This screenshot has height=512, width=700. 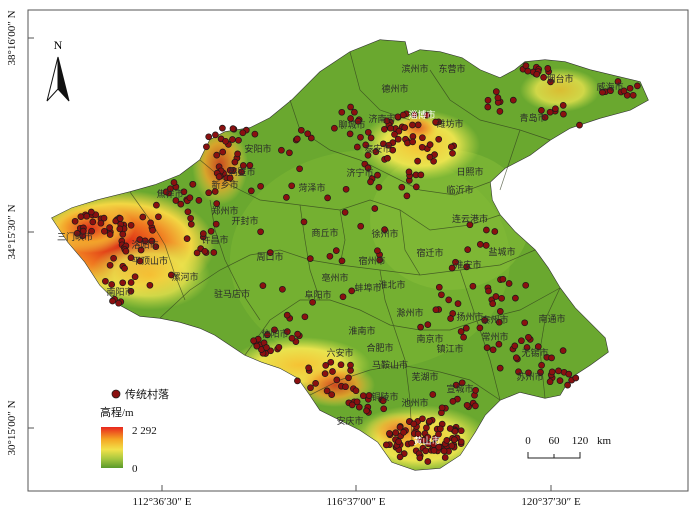 What do you see at coordinates (119, 291) in the screenshot?
I see `city-label: 南阳市` at bounding box center [119, 291].